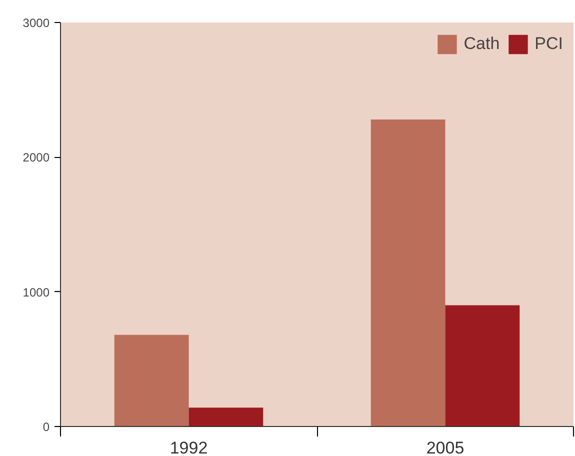 The image size is (575, 456). Describe the element at coordinates (445, 447) in the screenshot. I see `x-tick-label: 2005` at that location.